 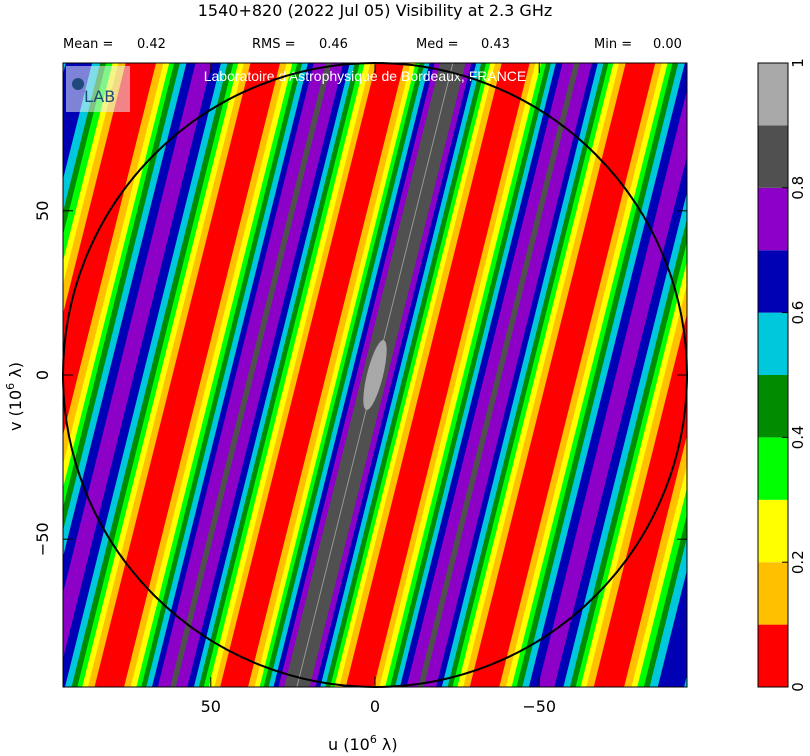 I want to click on colorbar, so click(x=773, y=375).